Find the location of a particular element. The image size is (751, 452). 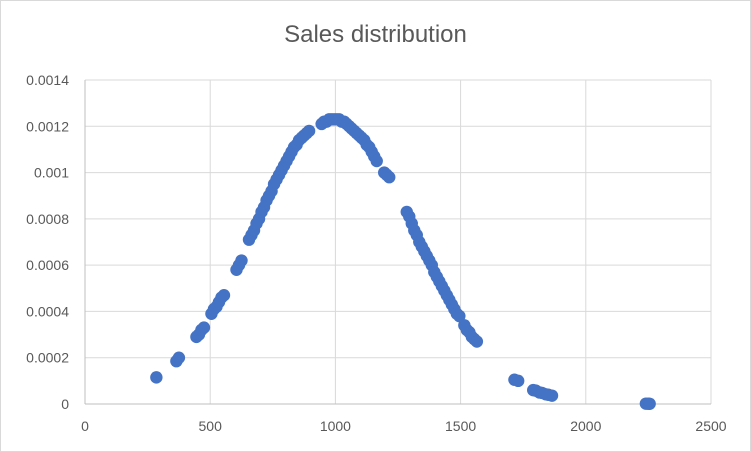

y-tick-label: 0.0008 is located at coordinates (47, 219).